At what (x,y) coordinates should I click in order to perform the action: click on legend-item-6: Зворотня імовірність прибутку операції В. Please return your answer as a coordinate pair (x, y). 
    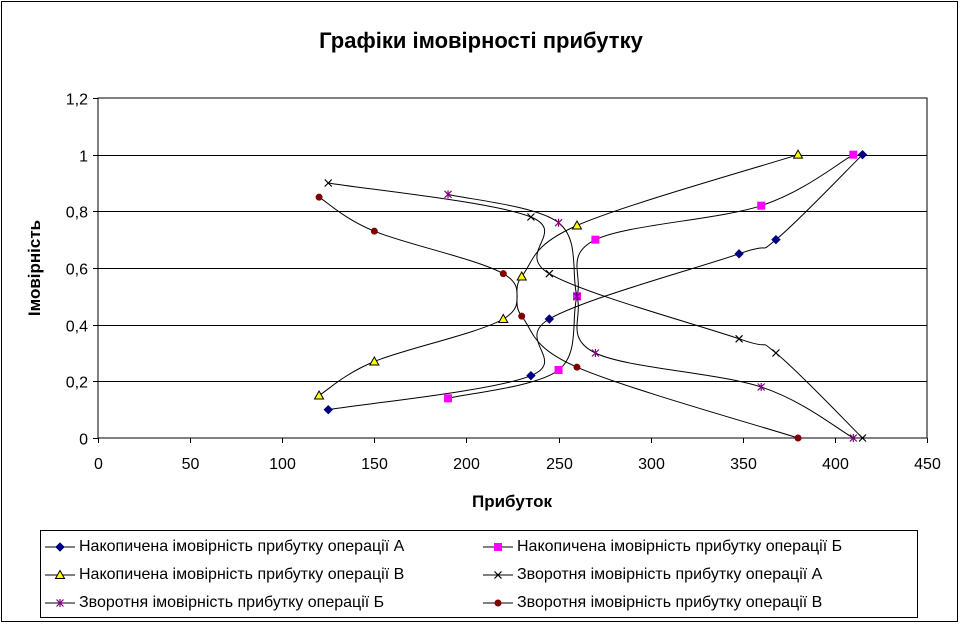
    Looking at the image, I should click on (652, 603).